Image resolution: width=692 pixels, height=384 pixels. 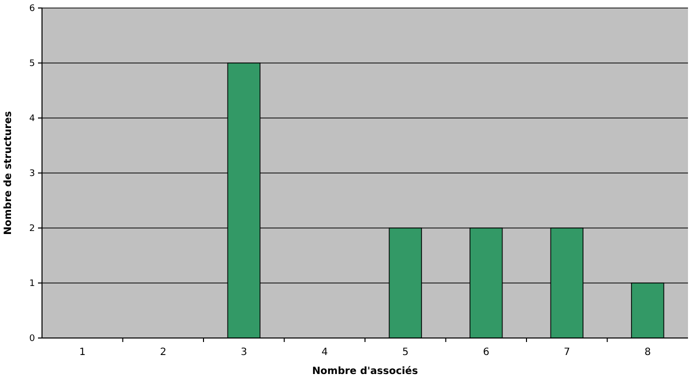 What do you see at coordinates (32, 173) in the screenshot?
I see `y-tick-label: 3` at bounding box center [32, 173].